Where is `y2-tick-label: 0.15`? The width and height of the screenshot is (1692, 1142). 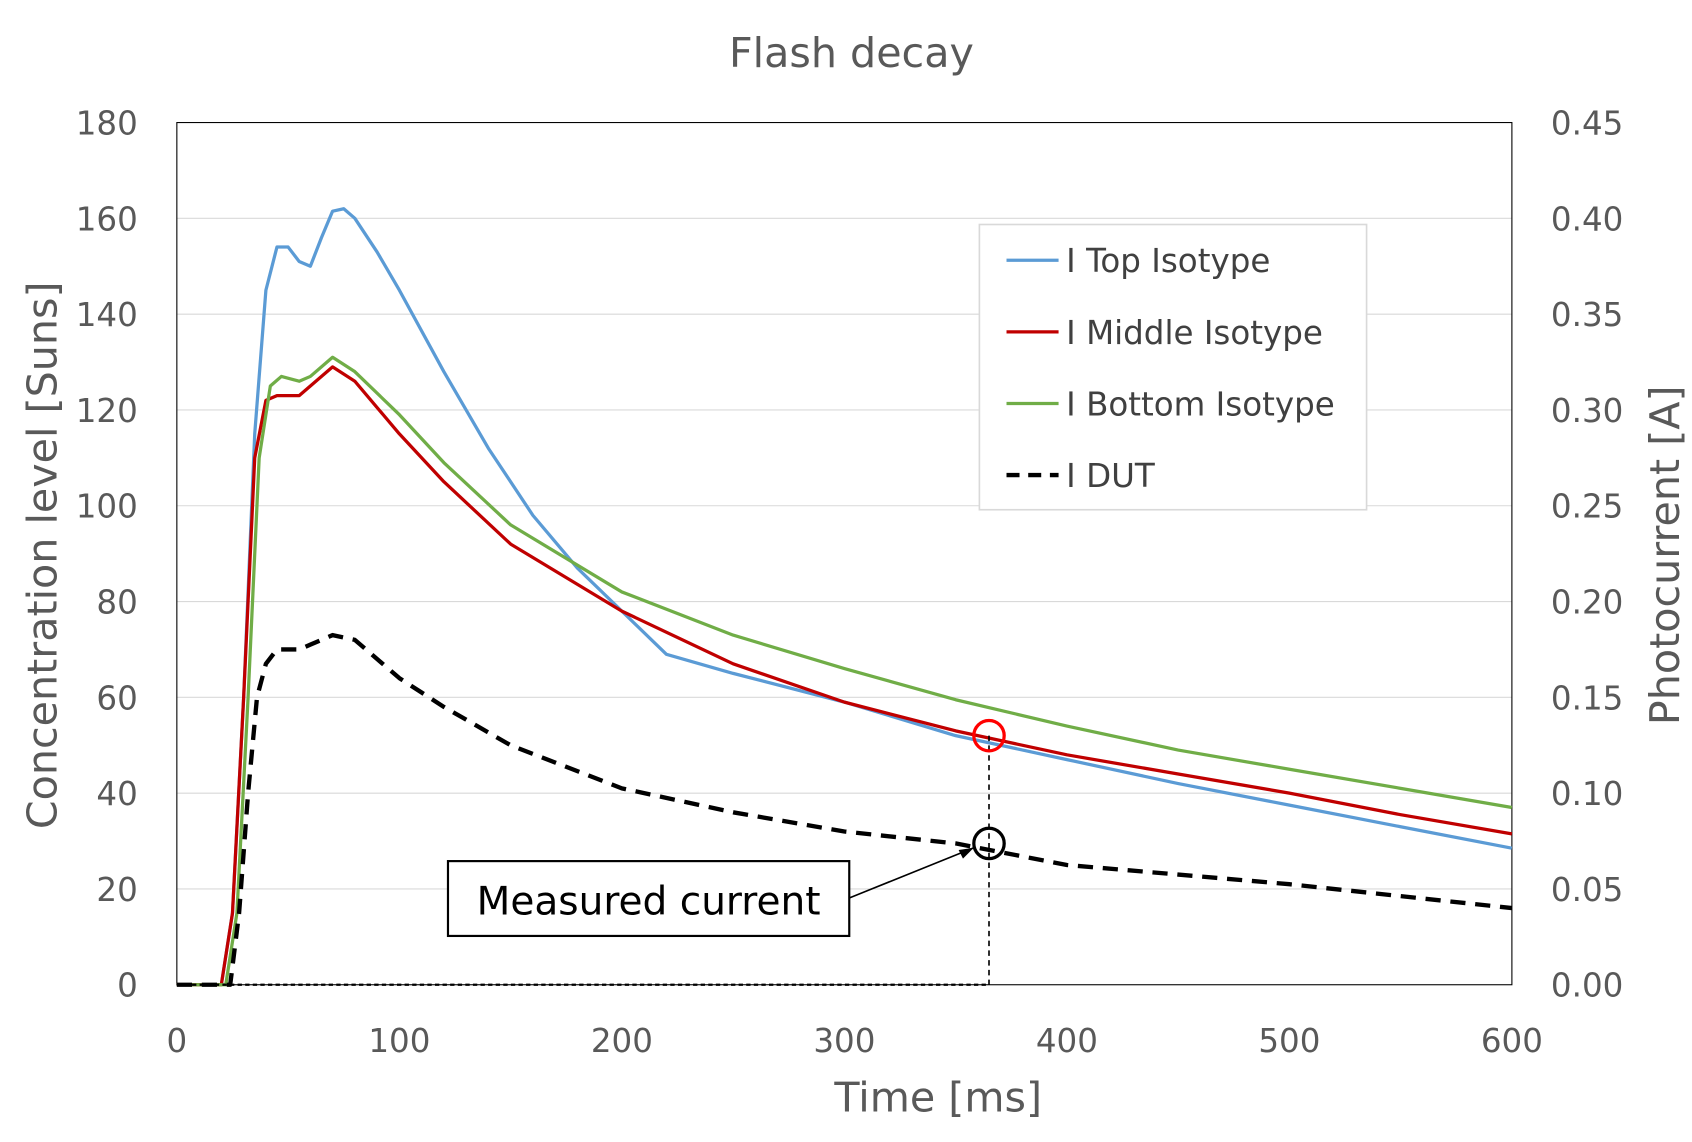 y2-tick-label: 0.15 is located at coordinates (1587, 698).